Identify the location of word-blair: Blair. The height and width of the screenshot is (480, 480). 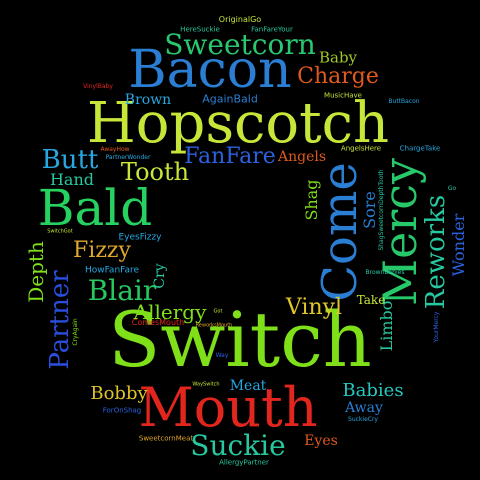
(122, 290).